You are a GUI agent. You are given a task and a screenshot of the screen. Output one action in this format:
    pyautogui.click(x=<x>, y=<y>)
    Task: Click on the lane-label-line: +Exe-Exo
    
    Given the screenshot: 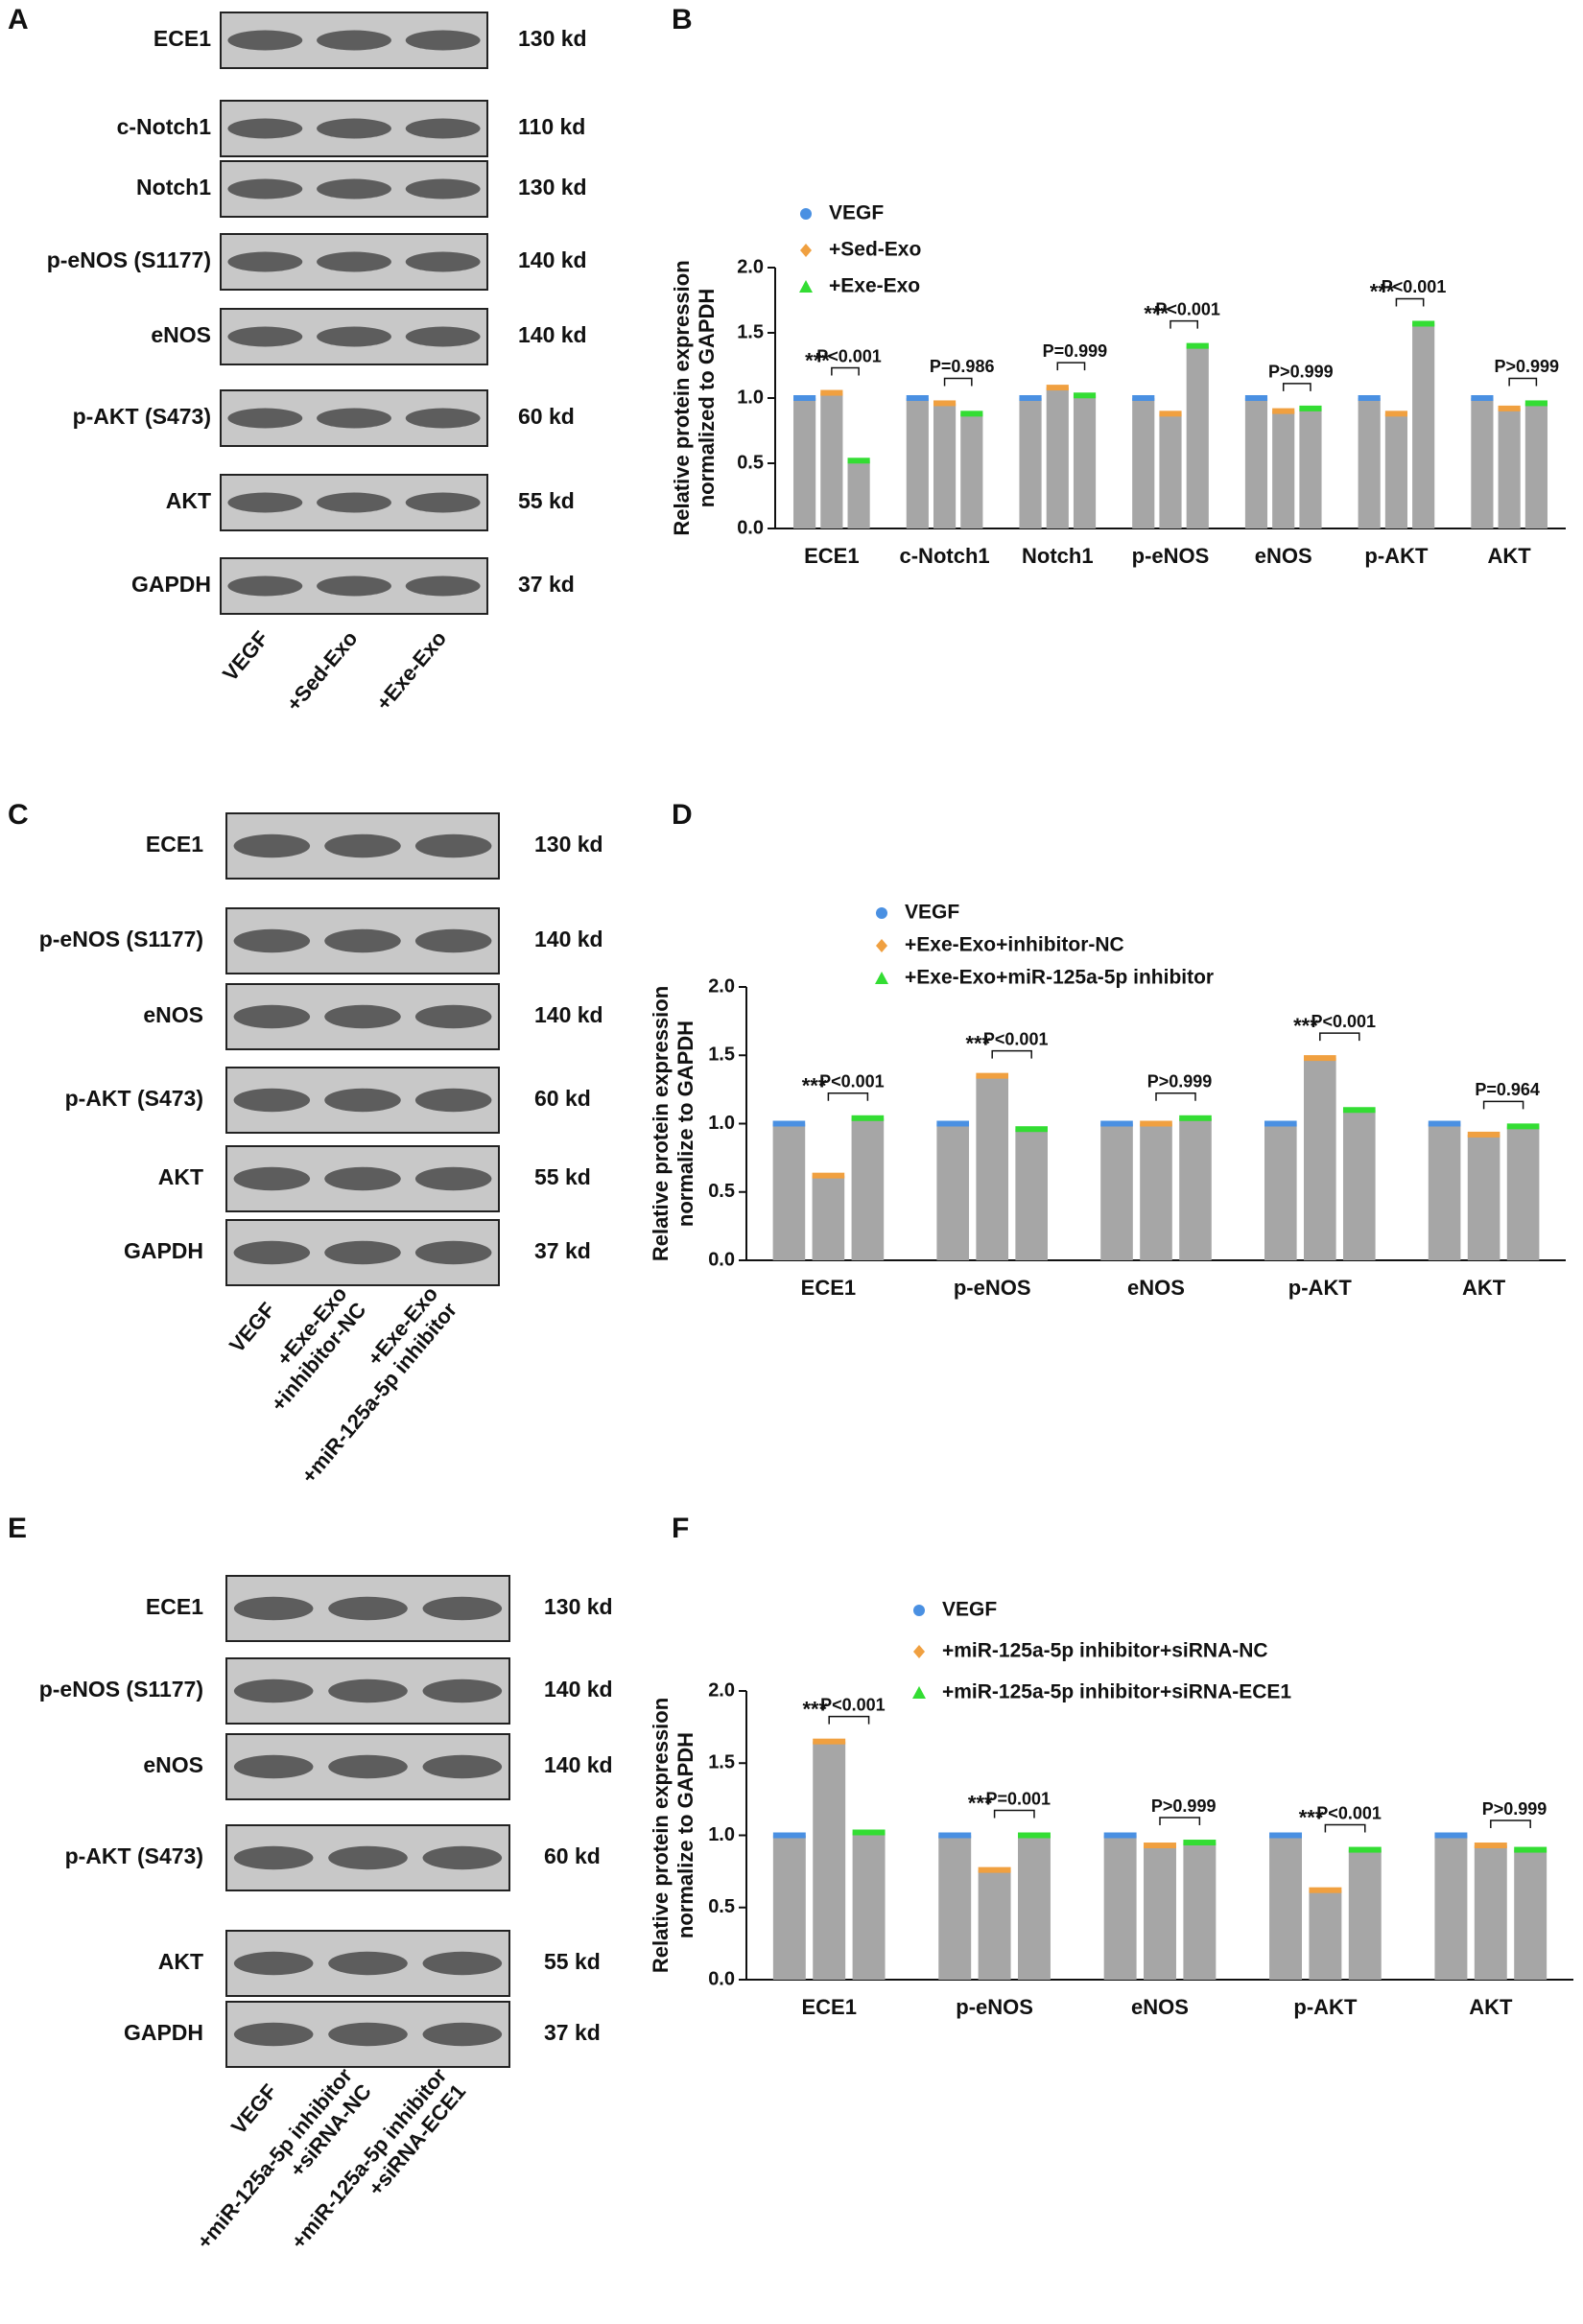 What is the action you would take?
    pyautogui.click(x=411, y=670)
    